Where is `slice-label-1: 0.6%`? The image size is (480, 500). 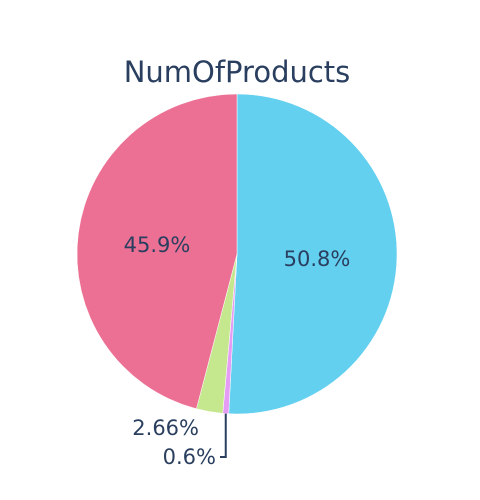
slice-label-1: 0.6% is located at coordinates (189, 457).